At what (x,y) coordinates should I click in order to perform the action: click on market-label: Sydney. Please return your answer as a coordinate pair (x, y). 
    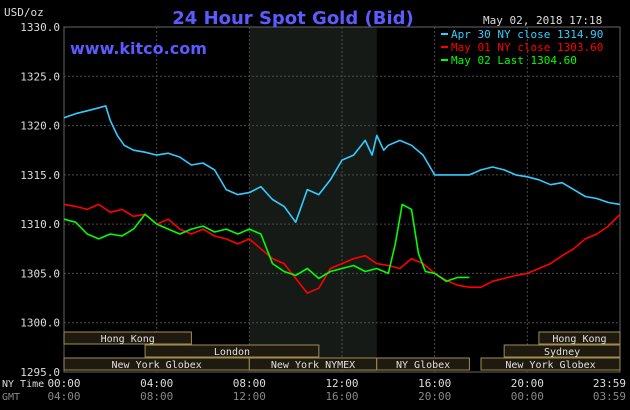
    Looking at the image, I should click on (562, 352).